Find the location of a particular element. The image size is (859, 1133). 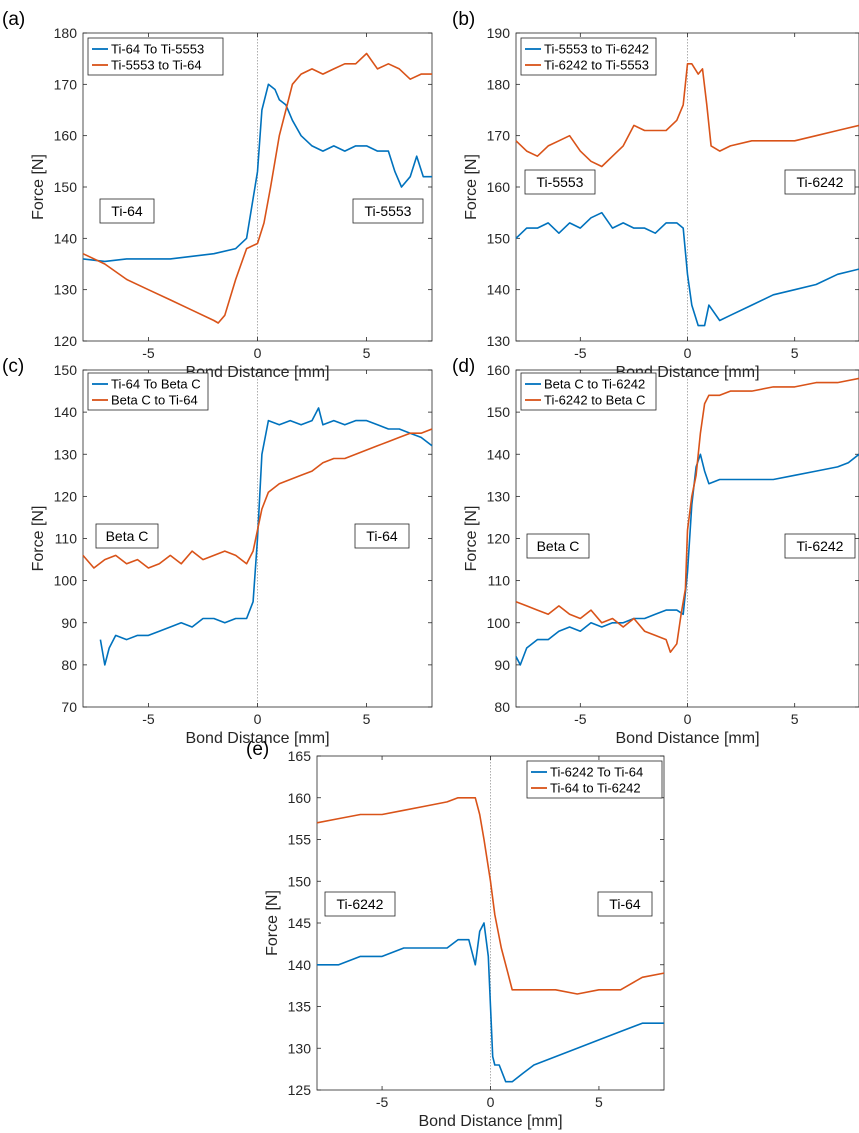

panel-label: (b) is located at coordinates (463, 19).